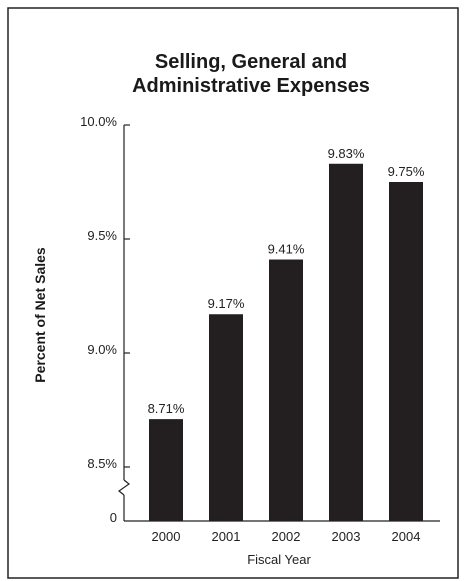  Describe the element at coordinates (113, 517) in the screenshot. I see `y-tick-label-zero: 0` at that location.